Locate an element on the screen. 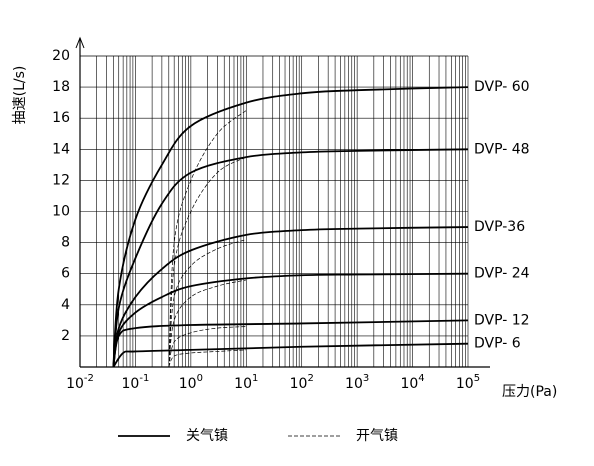 The image size is (594, 466). y-tick-label: 8 is located at coordinates (65, 243).